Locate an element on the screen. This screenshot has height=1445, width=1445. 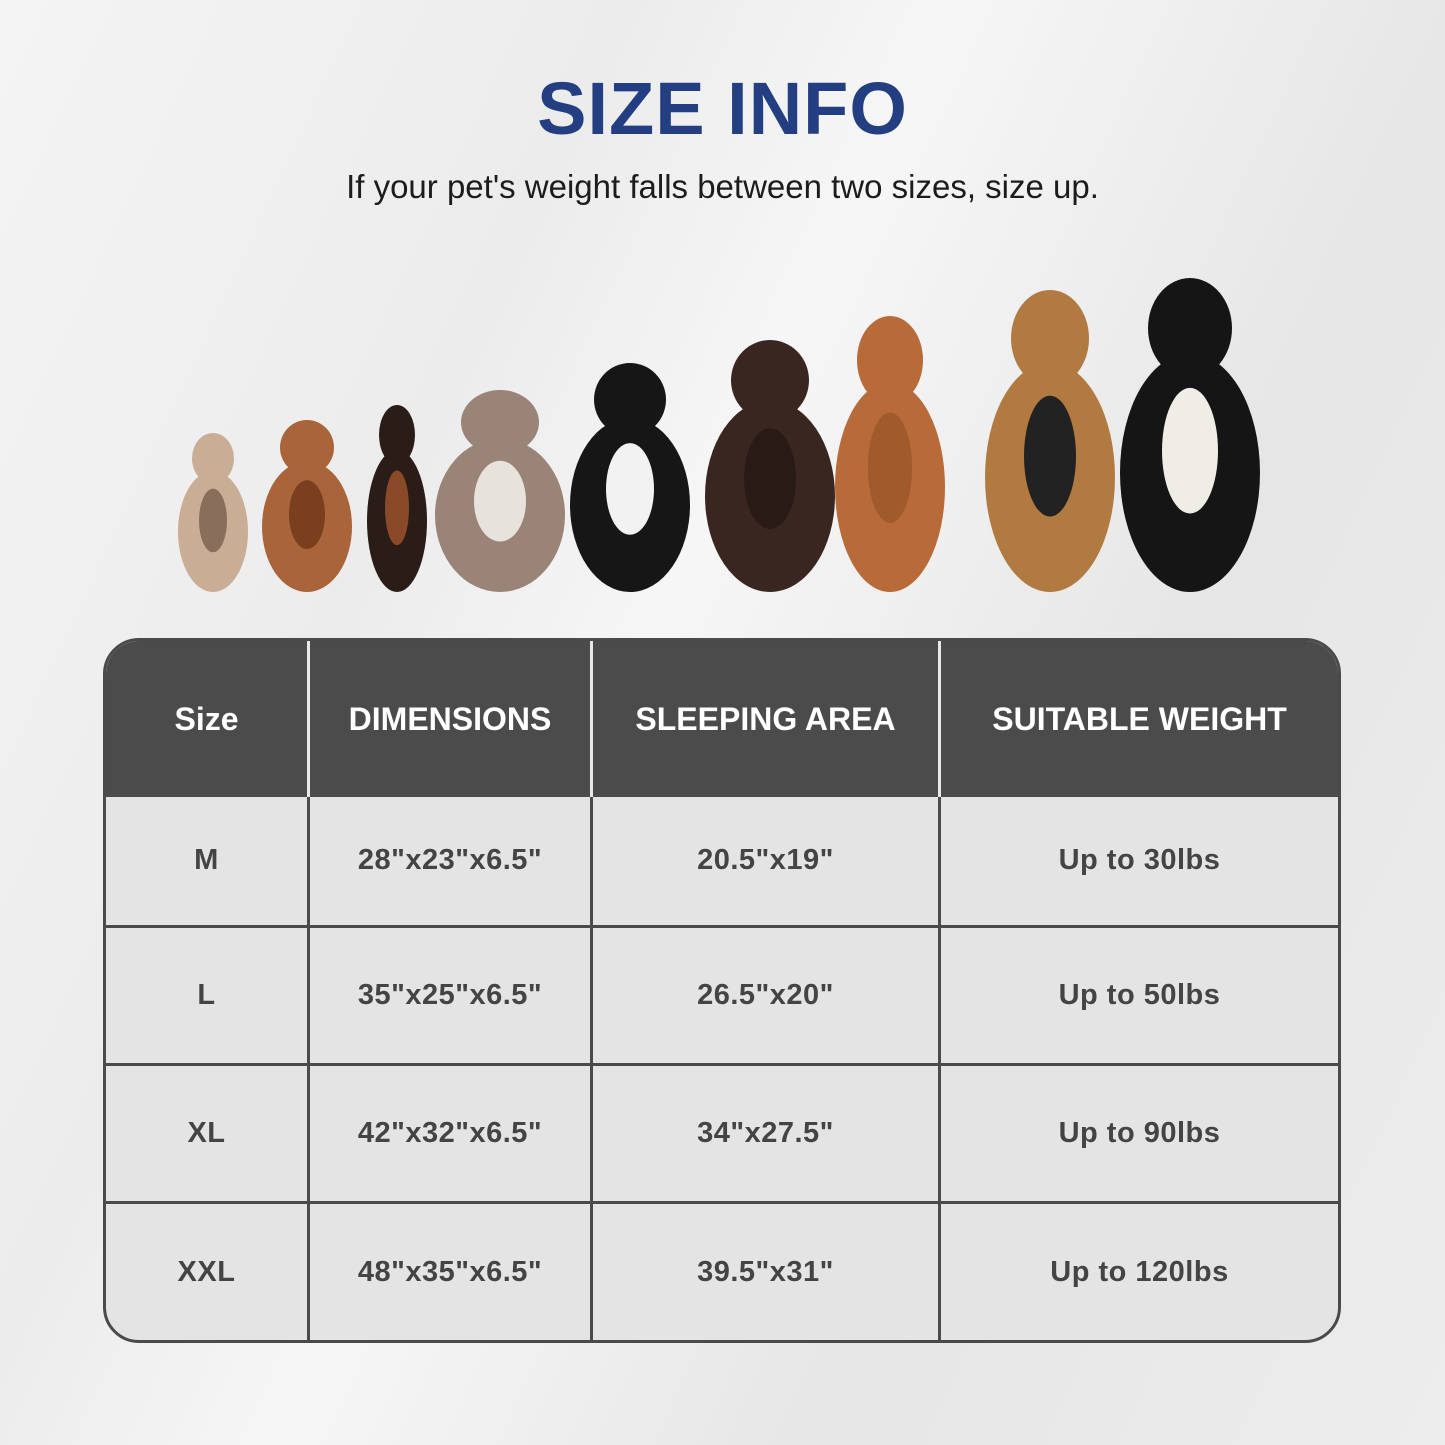
cell-size: M is located at coordinates (206, 860).